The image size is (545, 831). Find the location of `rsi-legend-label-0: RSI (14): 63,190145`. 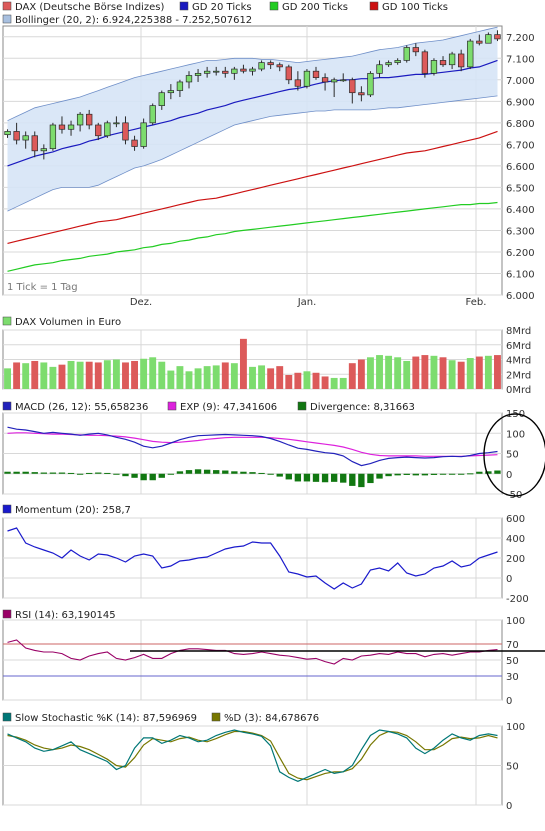

rsi-legend-label-0: RSI (14): 63,190145 is located at coordinates (65, 615).